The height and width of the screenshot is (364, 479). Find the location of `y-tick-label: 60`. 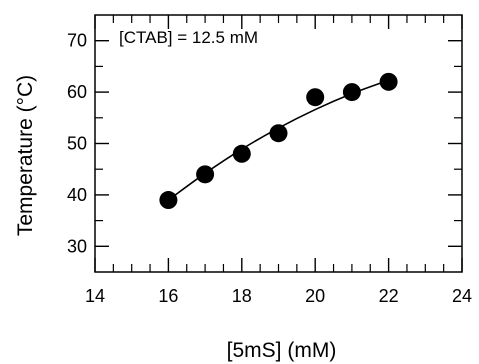

y-tick-label: 60 is located at coordinates (77, 92).